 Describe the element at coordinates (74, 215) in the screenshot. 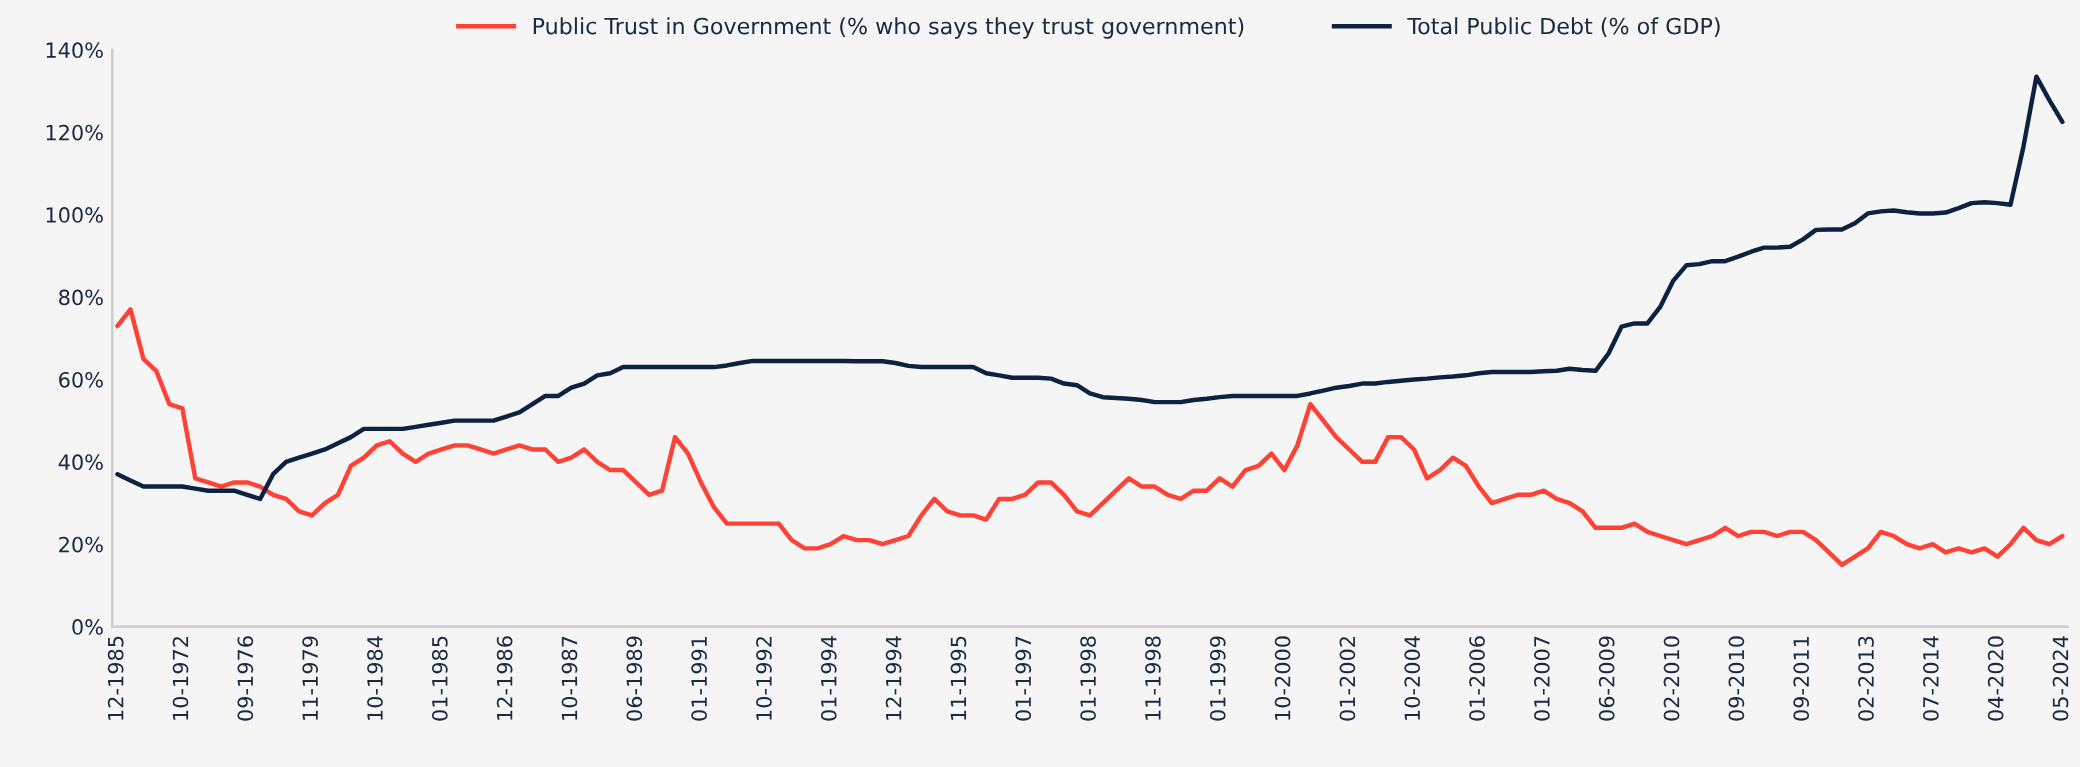

I see `y-tick-label: 100%` at that location.